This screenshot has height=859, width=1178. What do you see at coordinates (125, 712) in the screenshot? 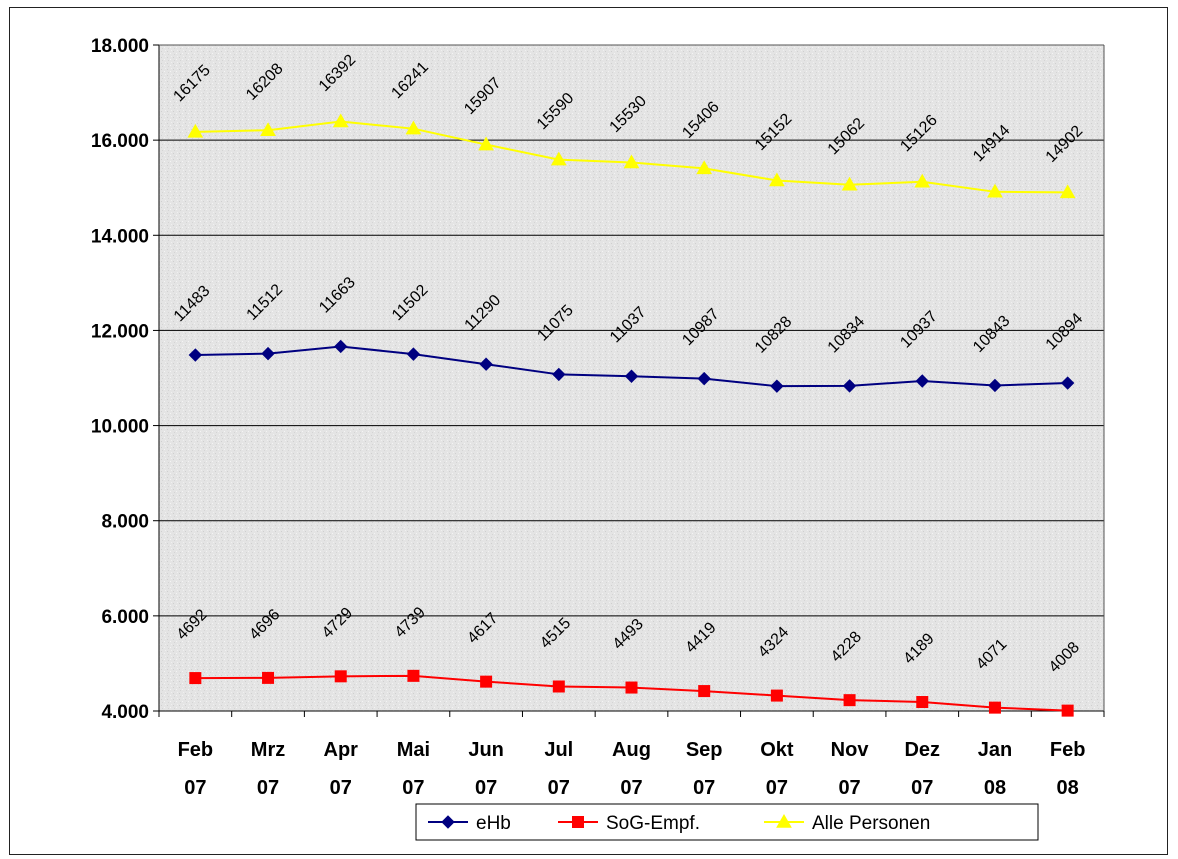
I see `y-tick-label: 4.000` at bounding box center [125, 712].